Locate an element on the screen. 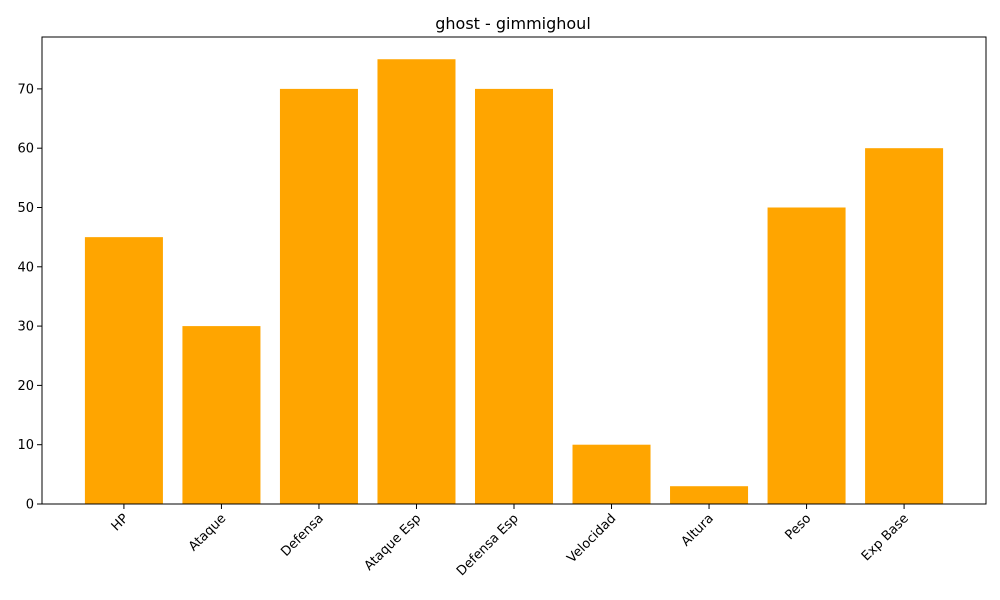 The height and width of the screenshot is (600, 1000). y-tick-label: 40 is located at coordinates (25, 267).